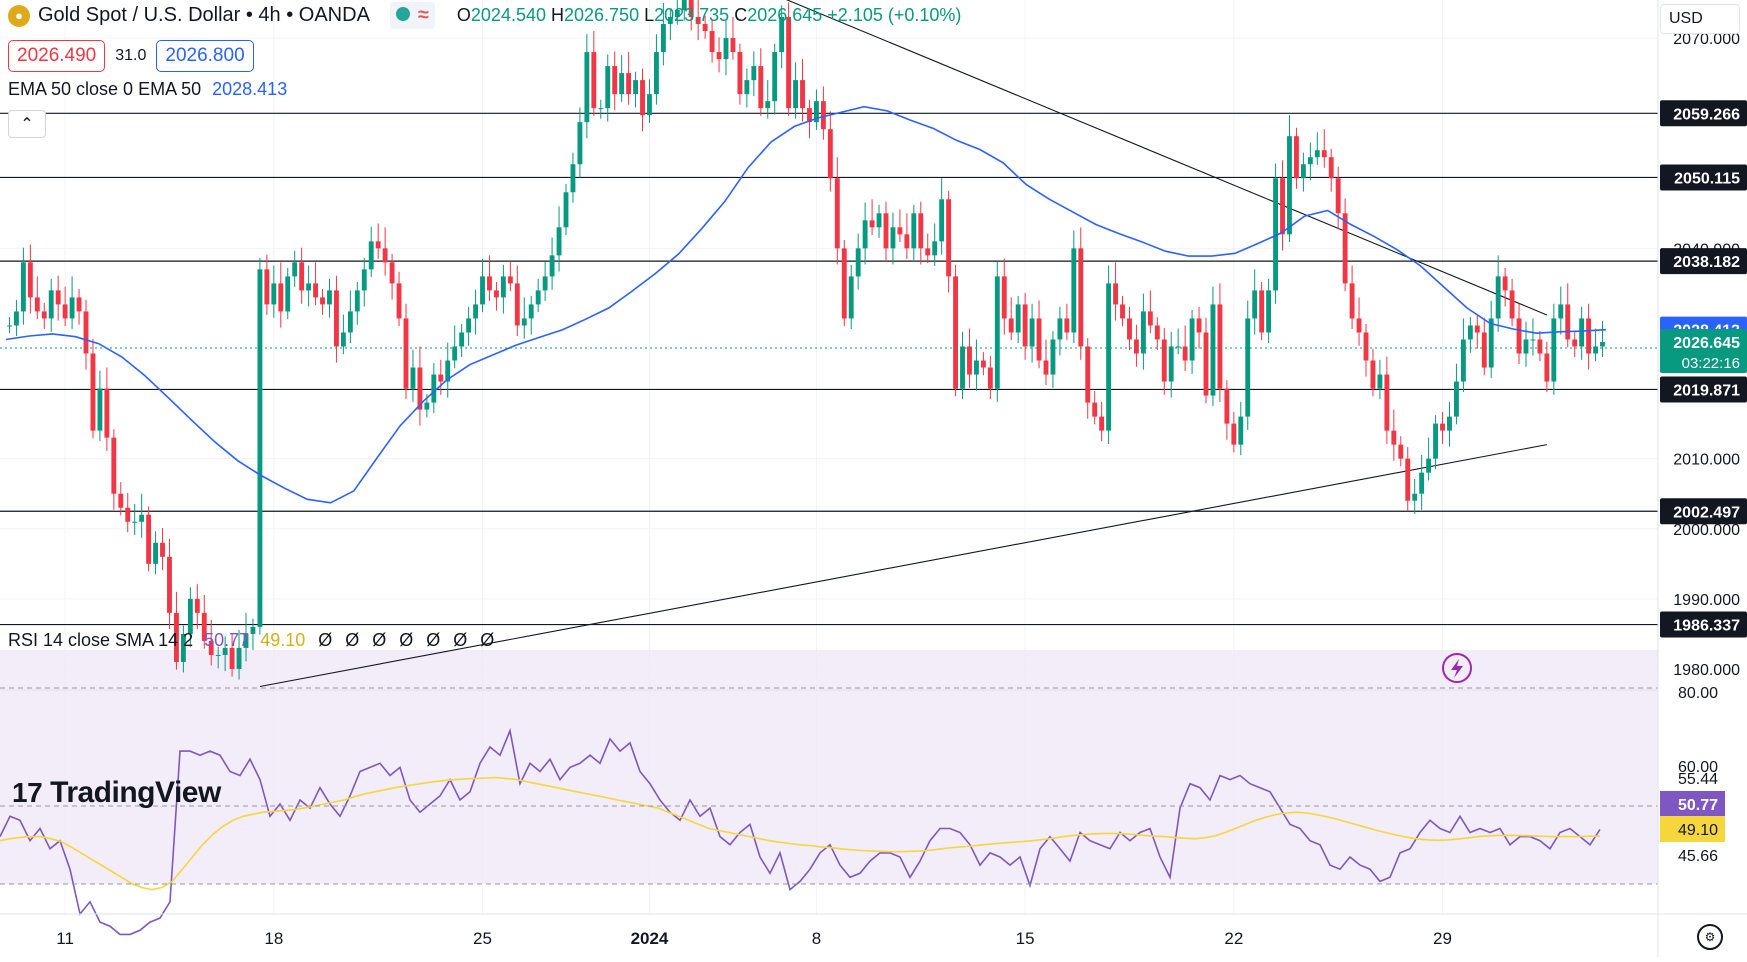  What do you see at coordinates (27, 792) in the screenshot?
I see `tradingview-logo-icon: 17` at bounding box center [27, 792].